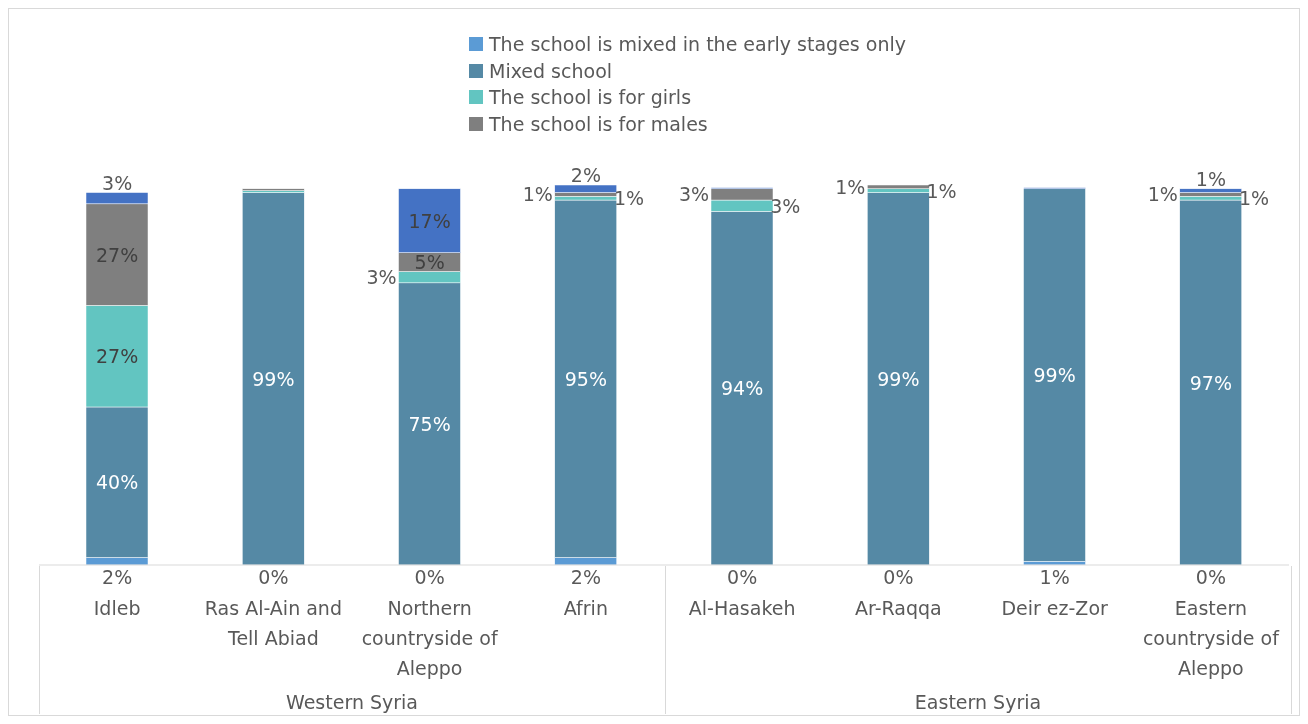 The width and height of the screenshot is (1308, 724). What do you see at coordinates (742, 388) in the screenshot?
I see `data-label: 94%` at bounding box center [742, 388].